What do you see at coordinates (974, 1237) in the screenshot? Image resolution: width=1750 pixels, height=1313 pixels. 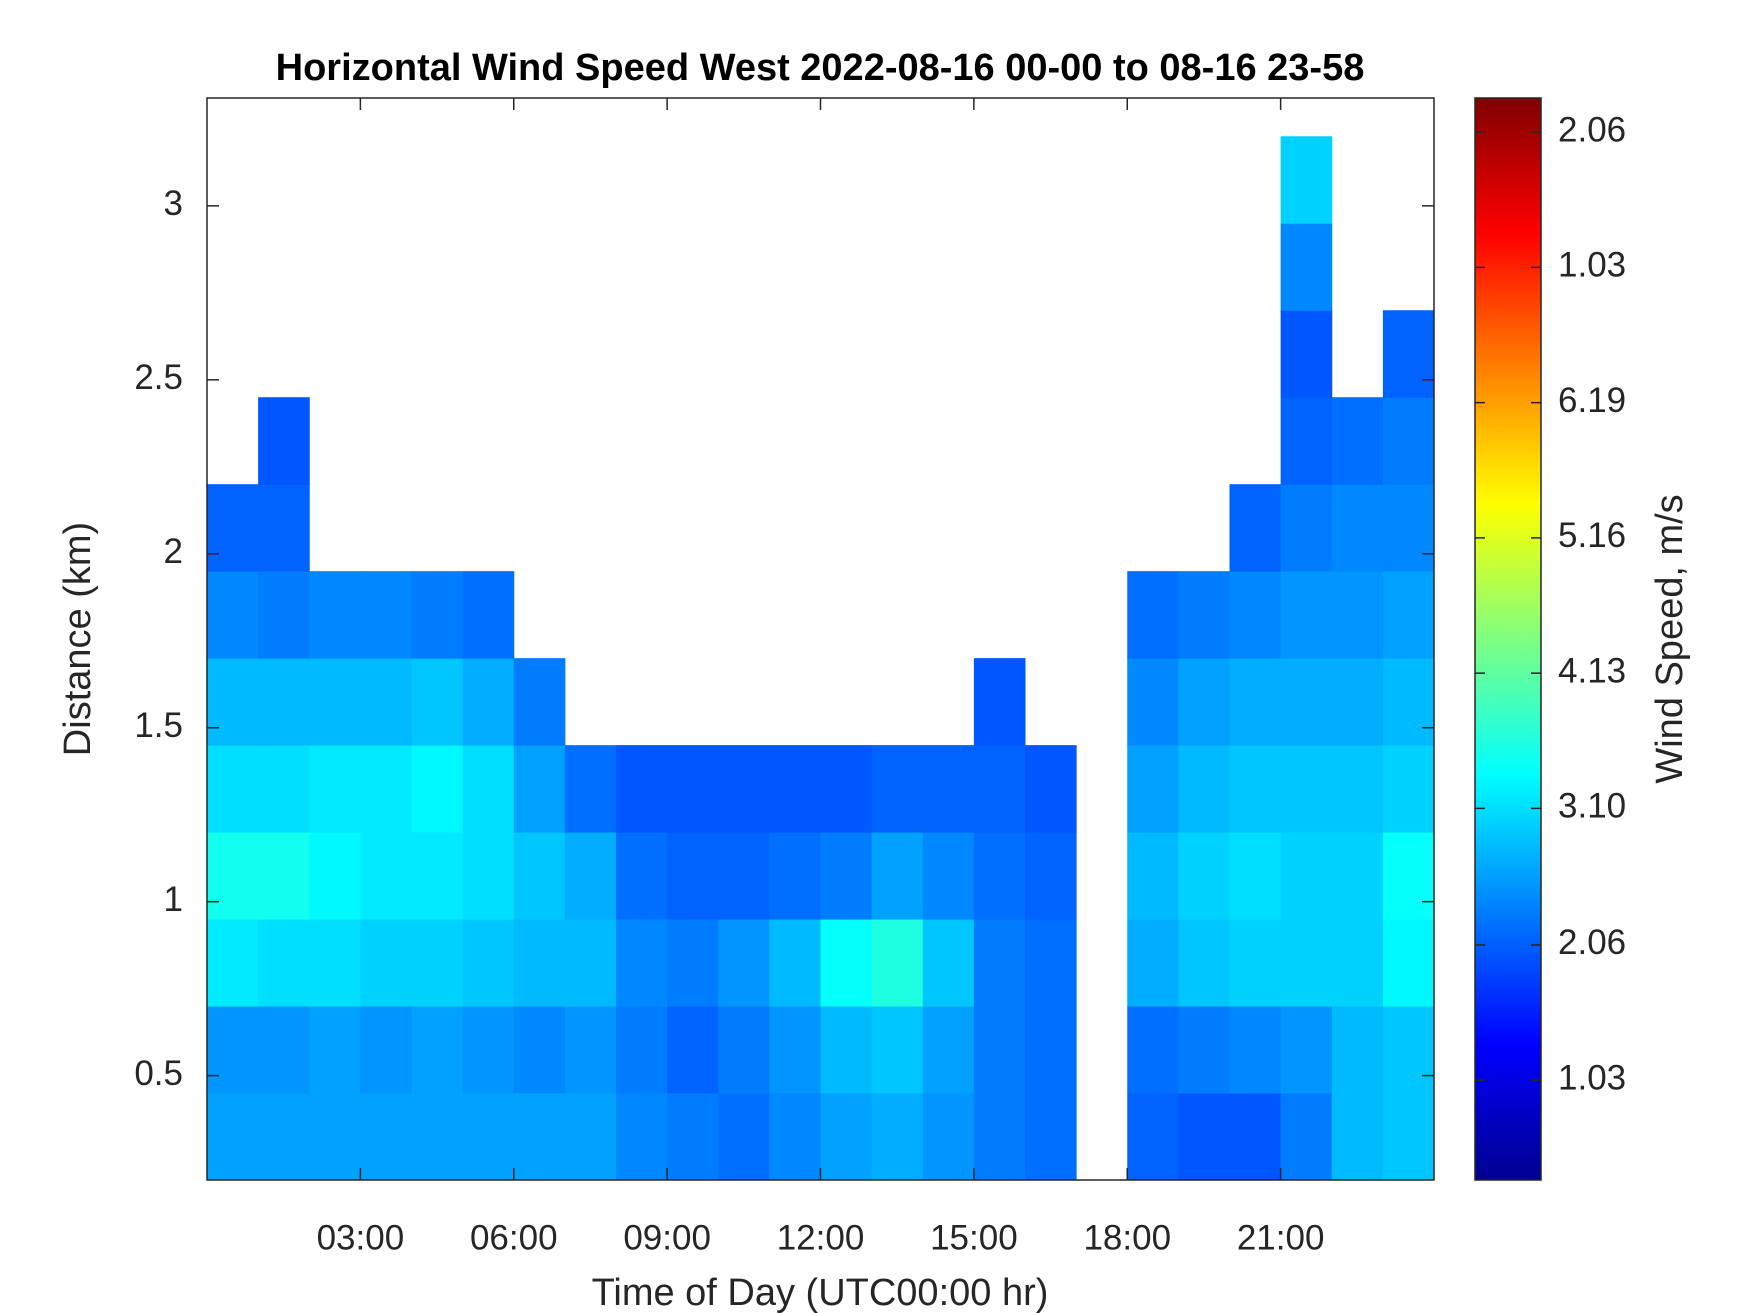 I see `x-tick-label: 15:00` at bounding box center [974, 1237].